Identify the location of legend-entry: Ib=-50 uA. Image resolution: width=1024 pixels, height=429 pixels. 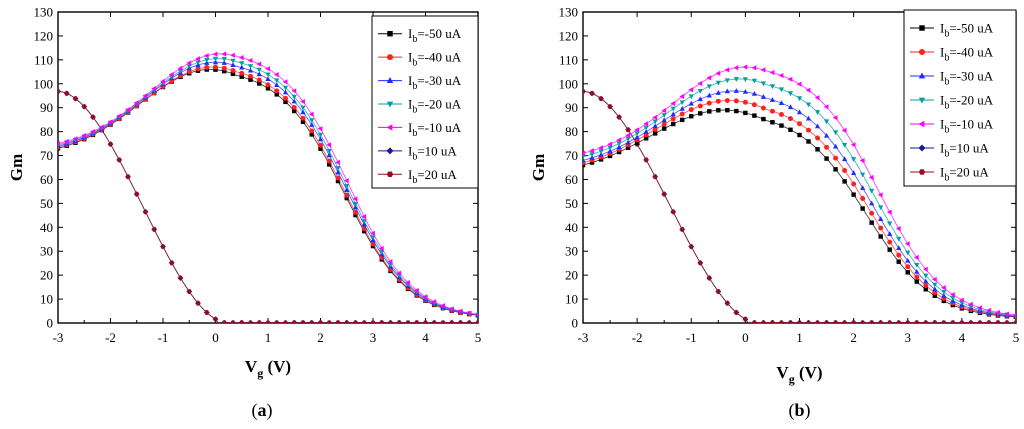
(967, 30).